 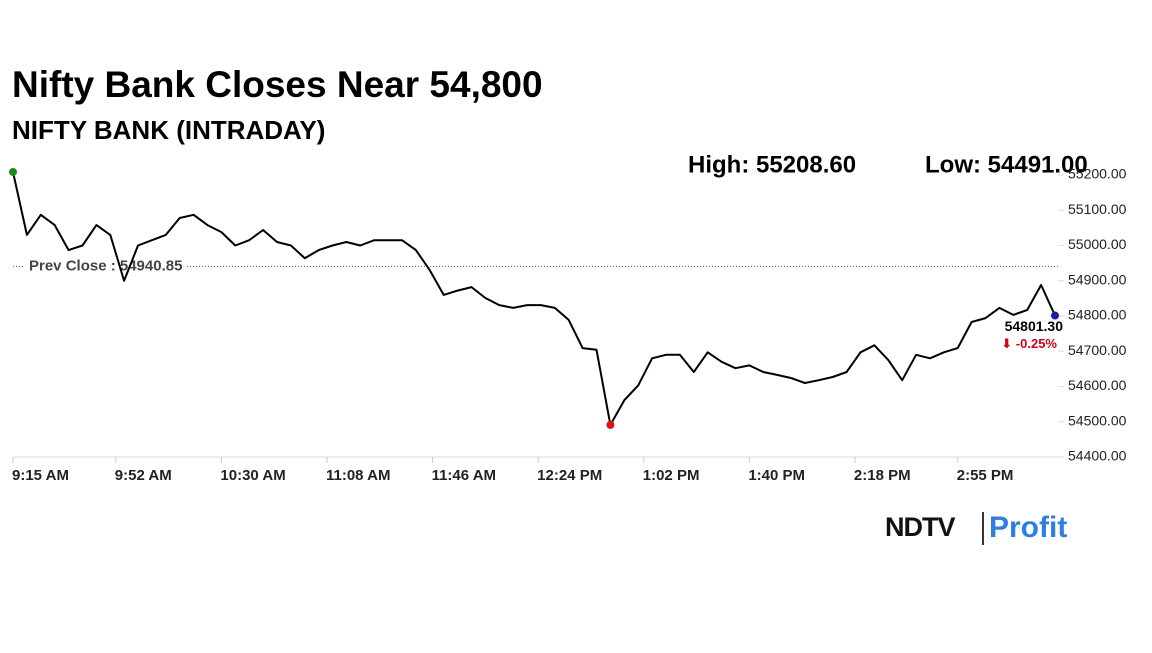 I want to click on high-label: High: 55208.60, so click(x=772, y=164).